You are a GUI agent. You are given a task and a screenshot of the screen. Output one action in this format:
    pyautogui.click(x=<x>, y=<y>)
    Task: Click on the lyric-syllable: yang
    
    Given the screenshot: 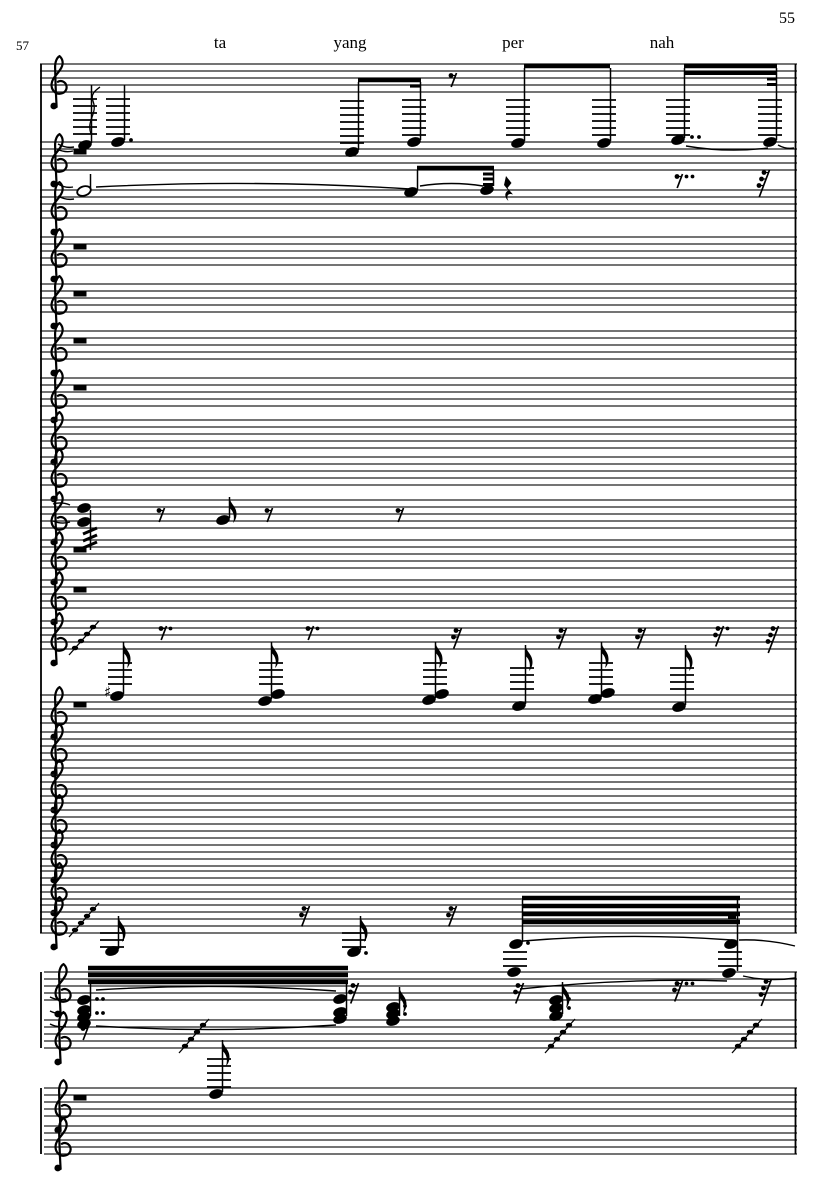 What is the action you would take?
    pyautogui.click(x=350, y=42)
    